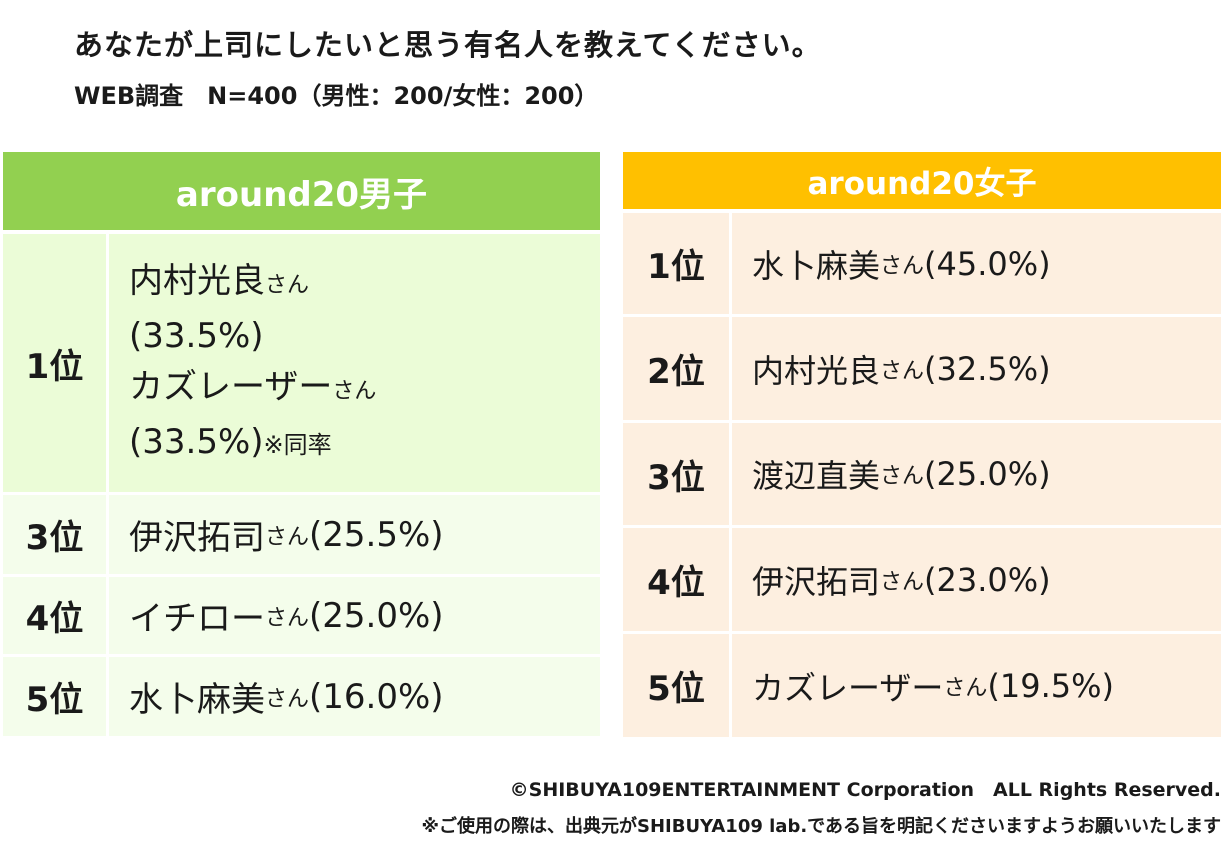 Image resolution: width=1229 pixels, height=864 pixels. I want to click on female-rank-row-3: 3位 渡辺直美 さん (25.0%), so click(922, 474).